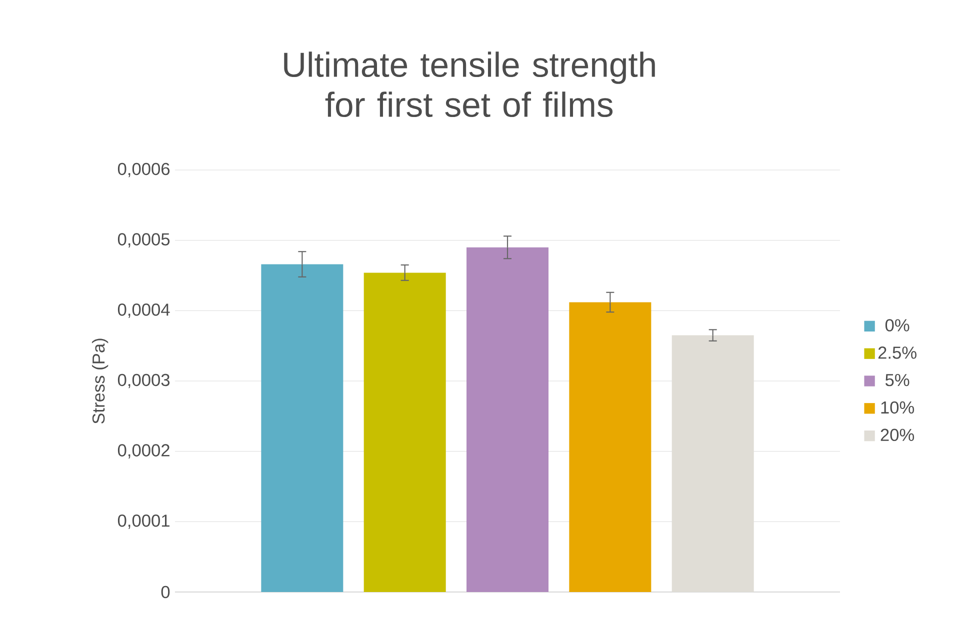 This screenshot has height=619, width=972. Describe the element at coordinates (100, 381) in the screenshot. I see `y-axis-title: Stress (Pa)` at that location.